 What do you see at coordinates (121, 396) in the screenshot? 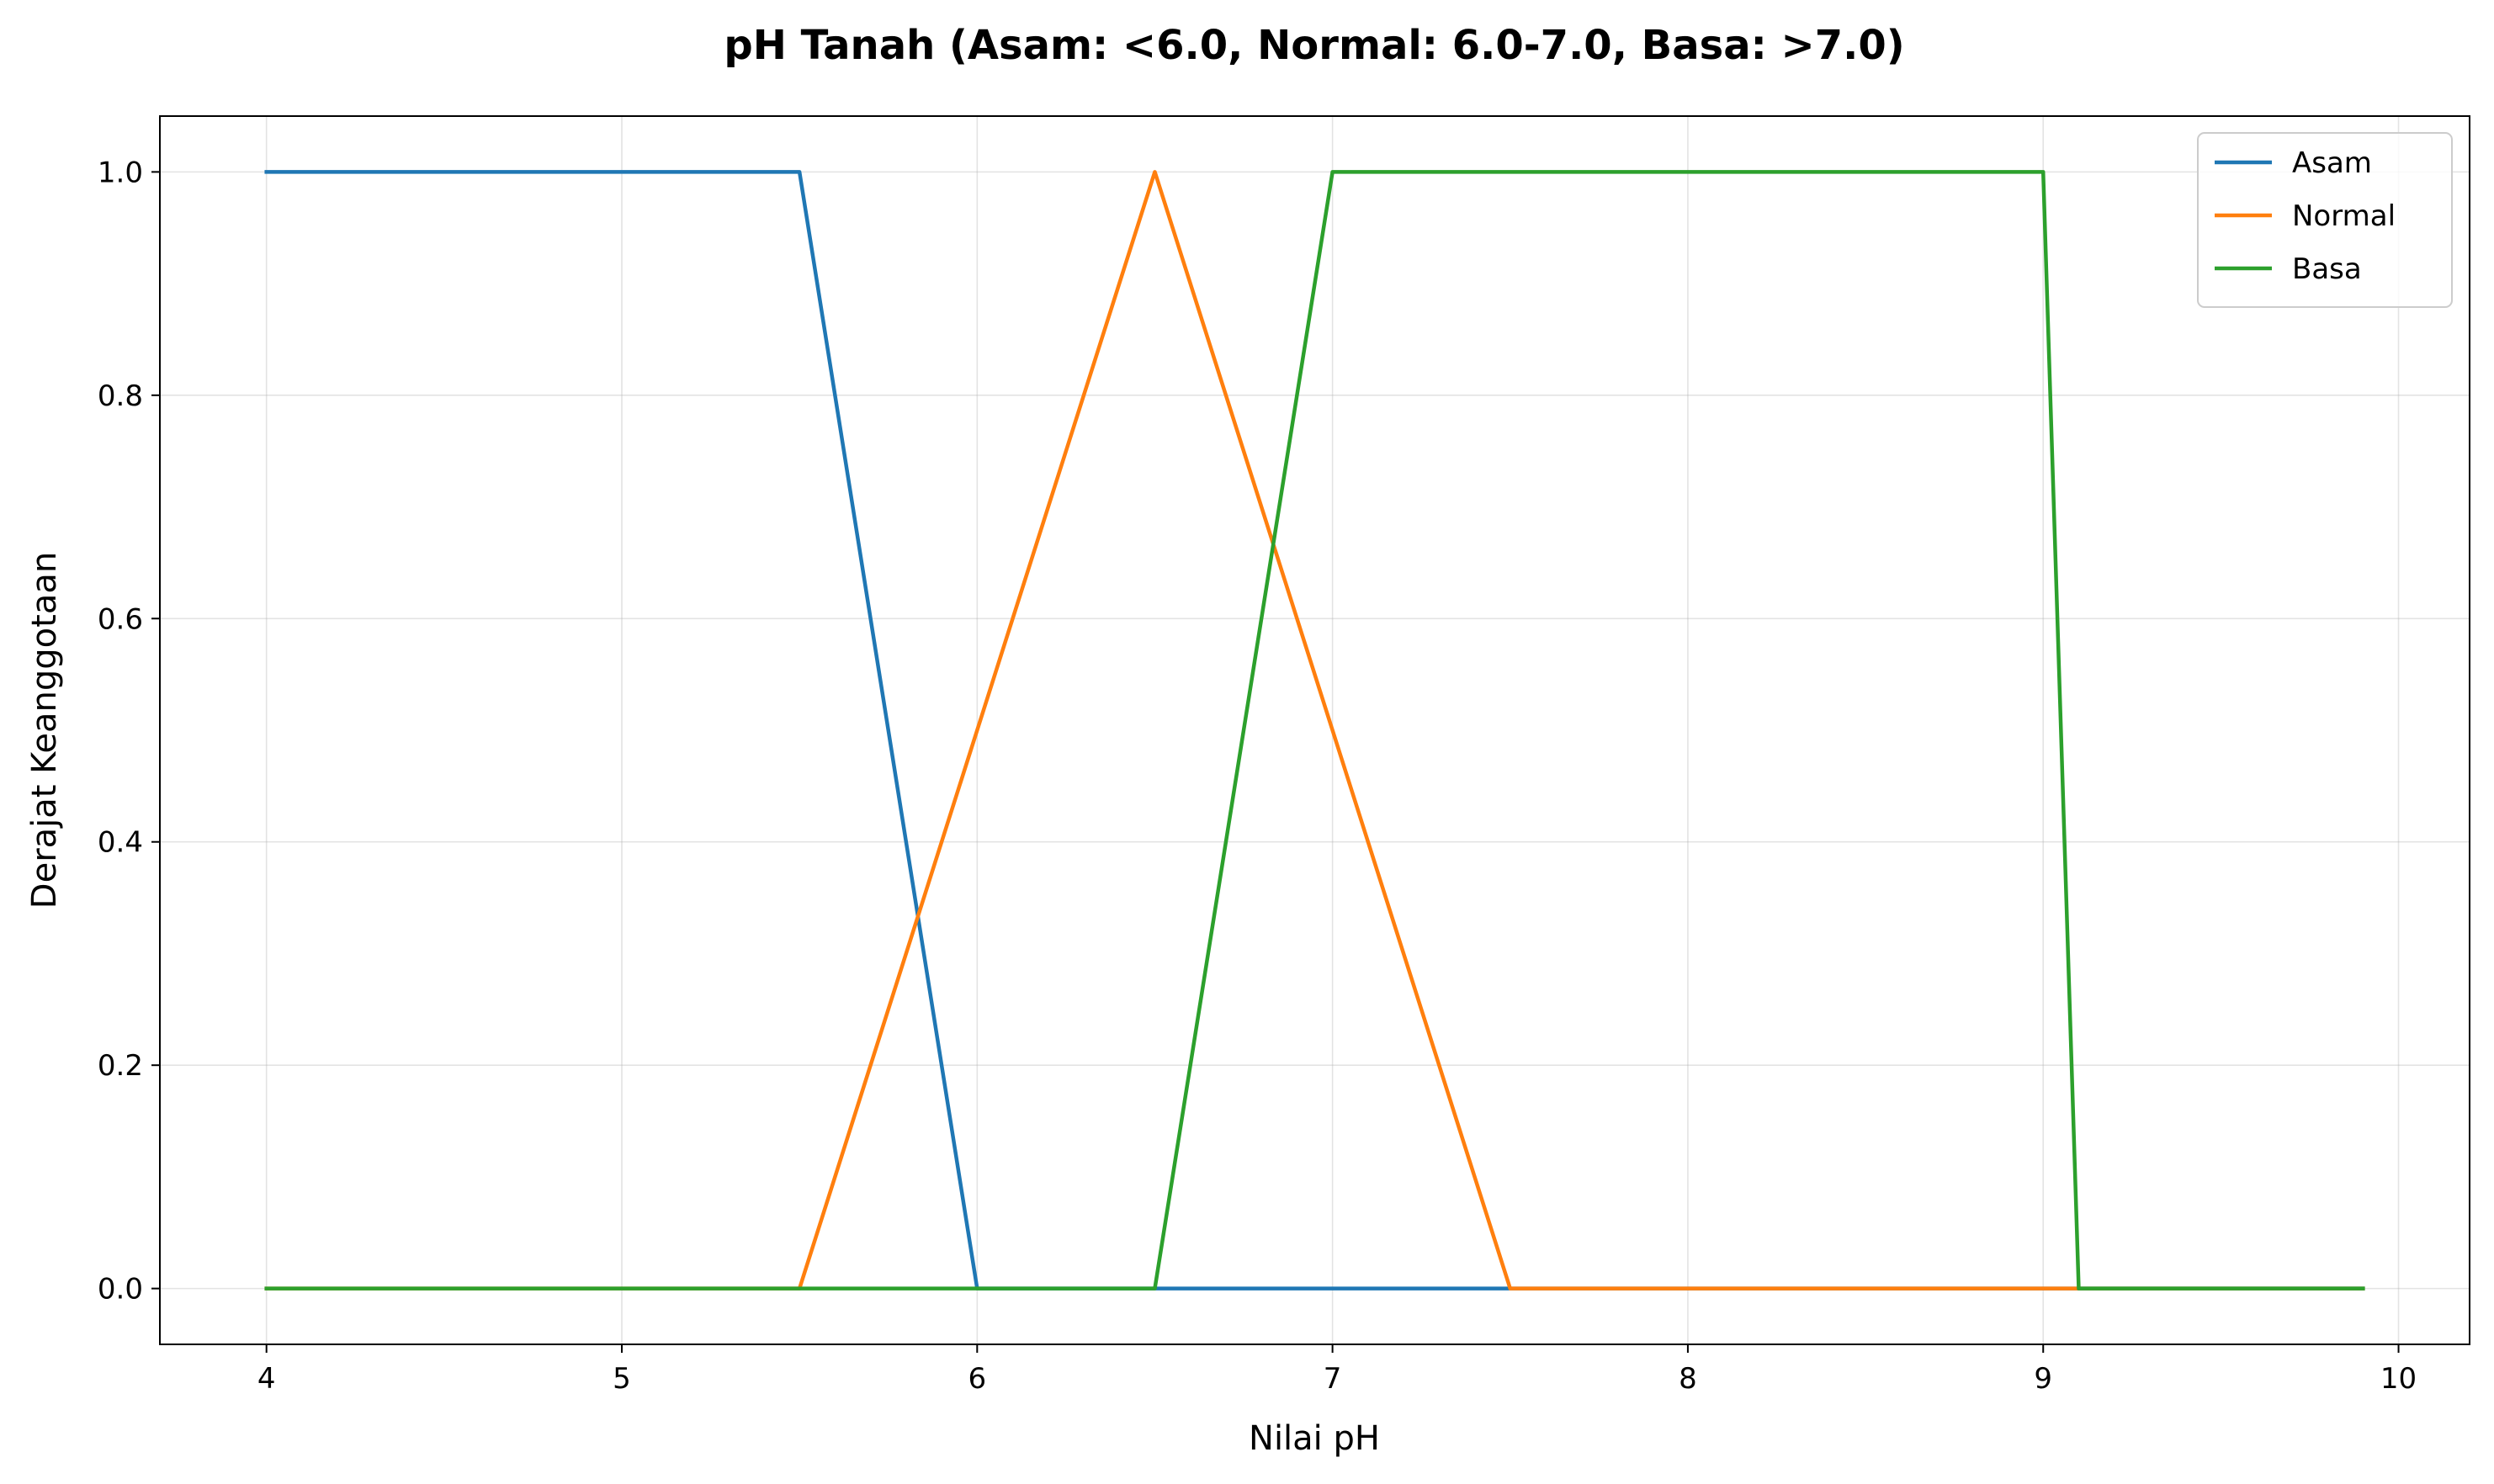
I see `y-tick-label: 0.8` at bounding box center [121, 396].